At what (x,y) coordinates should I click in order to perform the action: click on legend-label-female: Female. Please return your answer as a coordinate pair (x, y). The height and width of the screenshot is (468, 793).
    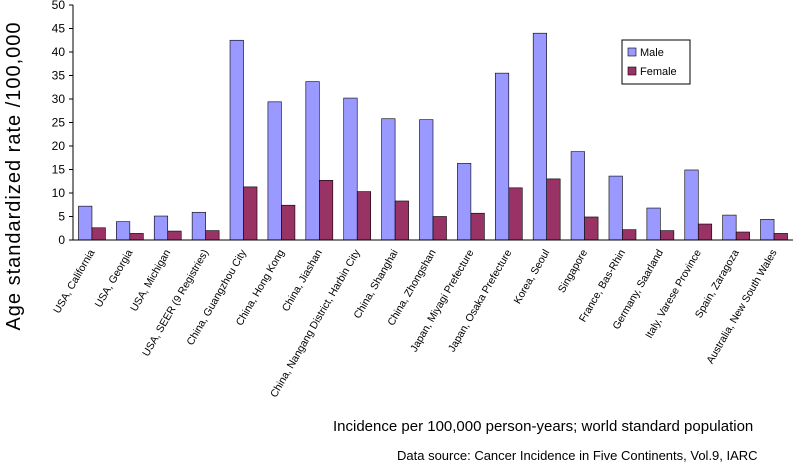
    Looking at the image, I should click on (658, 72).